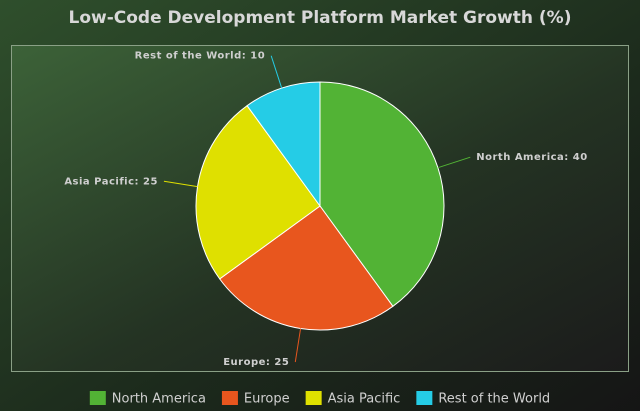  What do you see at coordinates (159, 399) in the screenshot?
I see `legend-label: North America` at bounding box center [159, 399].